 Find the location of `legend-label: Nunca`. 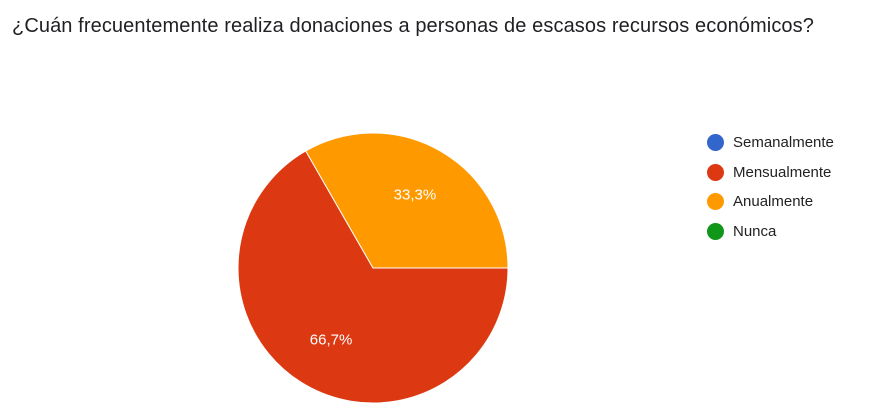

legend-label: Nunca is located at coordinates (755, 231).